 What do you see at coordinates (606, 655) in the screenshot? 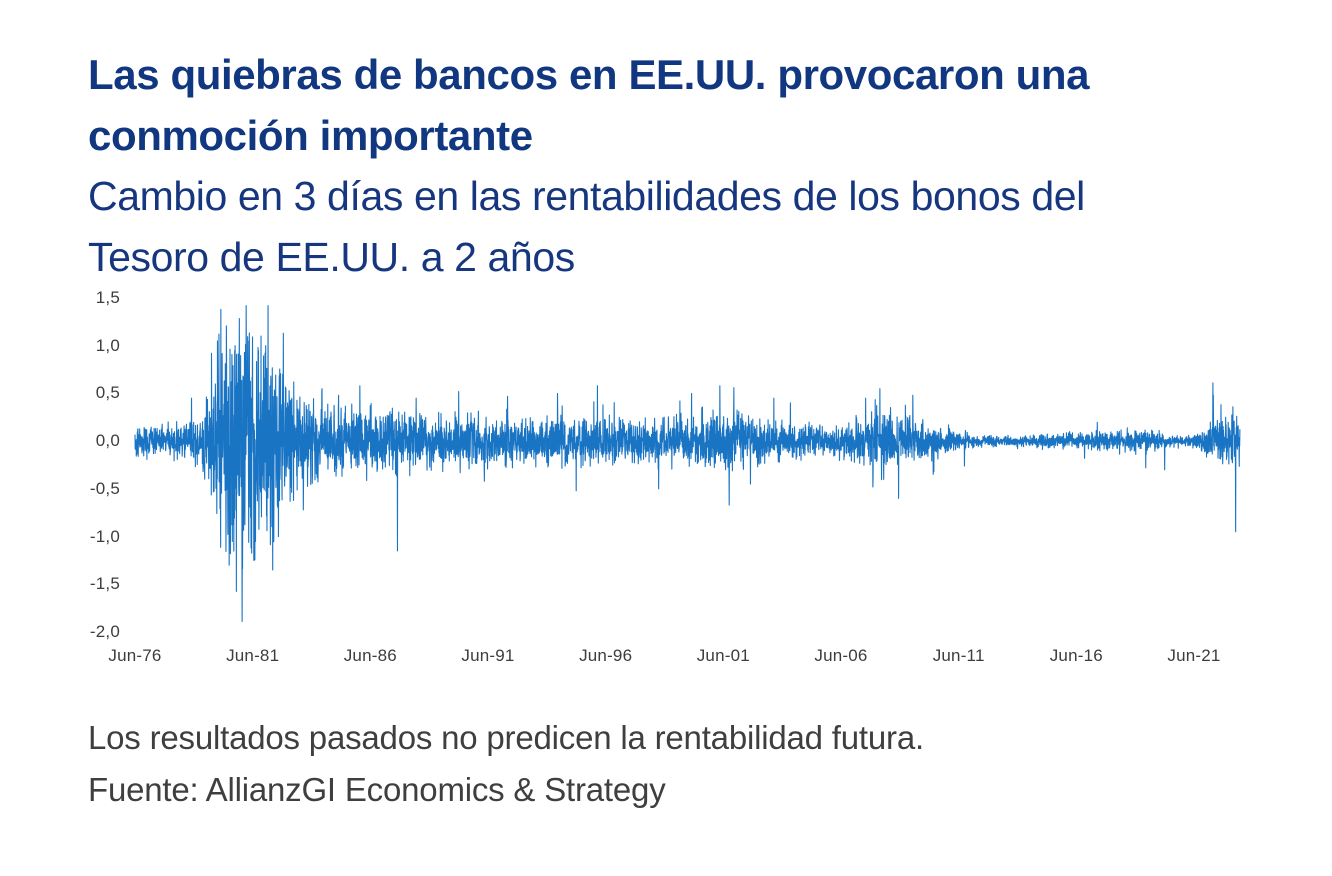
I see `x-tick-label: Jun-96` at bounding box center [606, 655].